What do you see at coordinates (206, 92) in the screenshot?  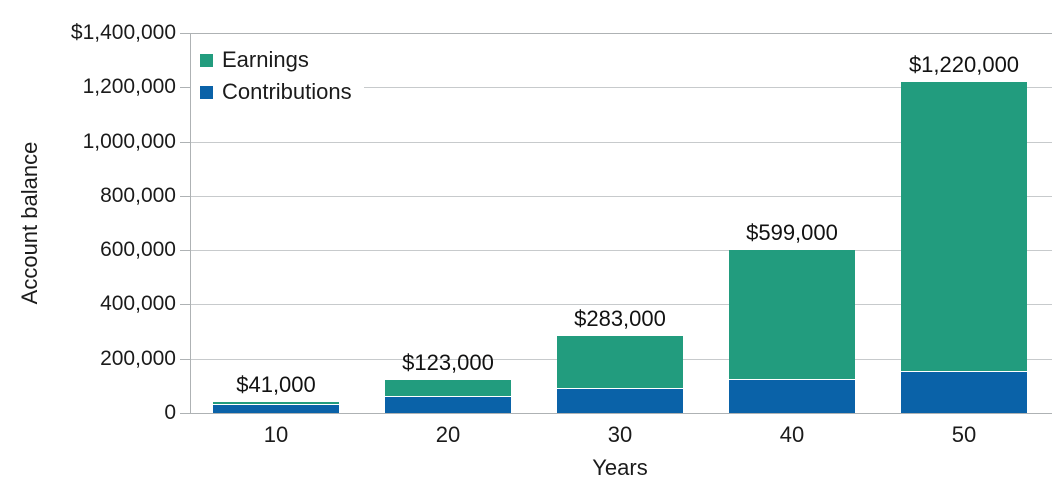 I see `legend-swatch-contributions` at bounding box center [206, 92].